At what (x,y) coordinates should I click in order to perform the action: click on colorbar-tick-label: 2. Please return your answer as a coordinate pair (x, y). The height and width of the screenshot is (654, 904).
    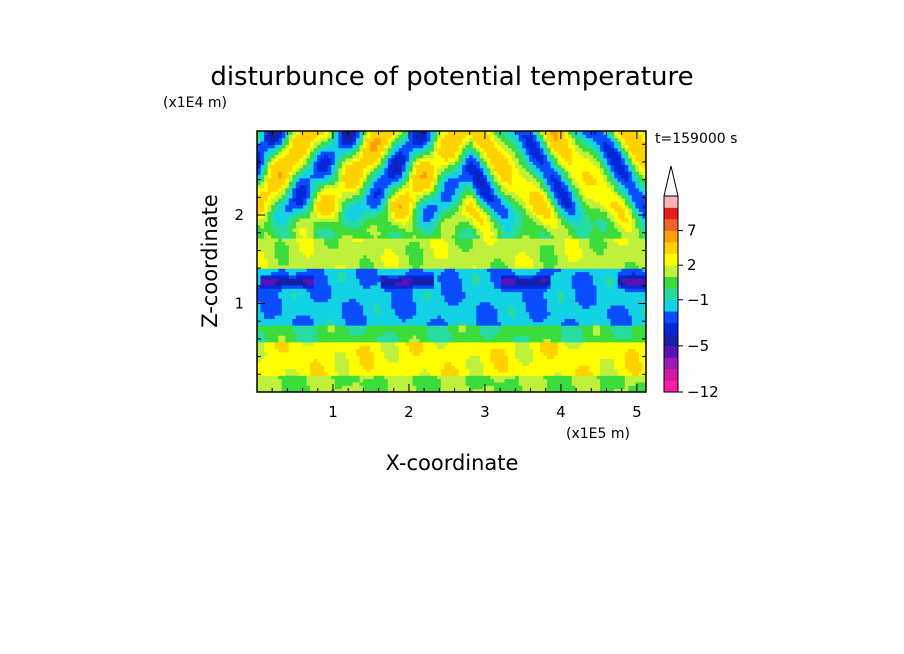
    Looking at the image, I should click on (692, 265).